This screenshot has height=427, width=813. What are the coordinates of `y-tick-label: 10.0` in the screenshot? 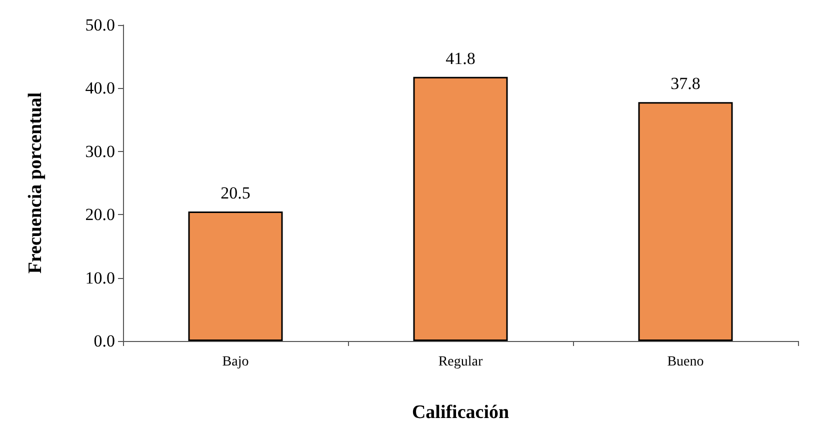 It's located at (100, 278).